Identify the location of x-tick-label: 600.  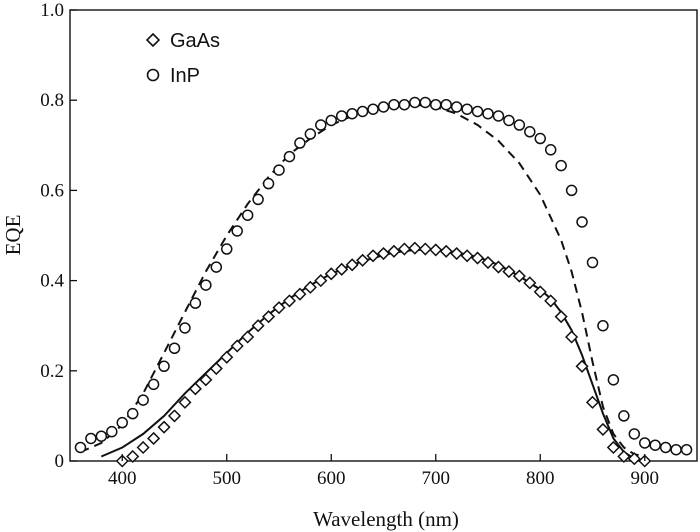
(331, 478).